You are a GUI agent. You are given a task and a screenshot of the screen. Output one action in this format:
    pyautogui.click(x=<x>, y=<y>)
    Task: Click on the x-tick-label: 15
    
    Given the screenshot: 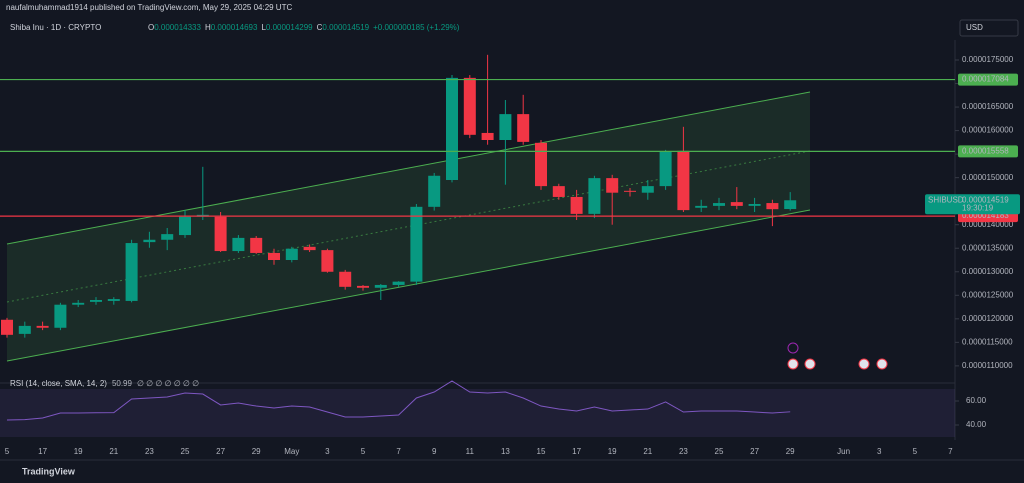 What is the action you would take?
    pyautogui.click(x=541, y=451)
    